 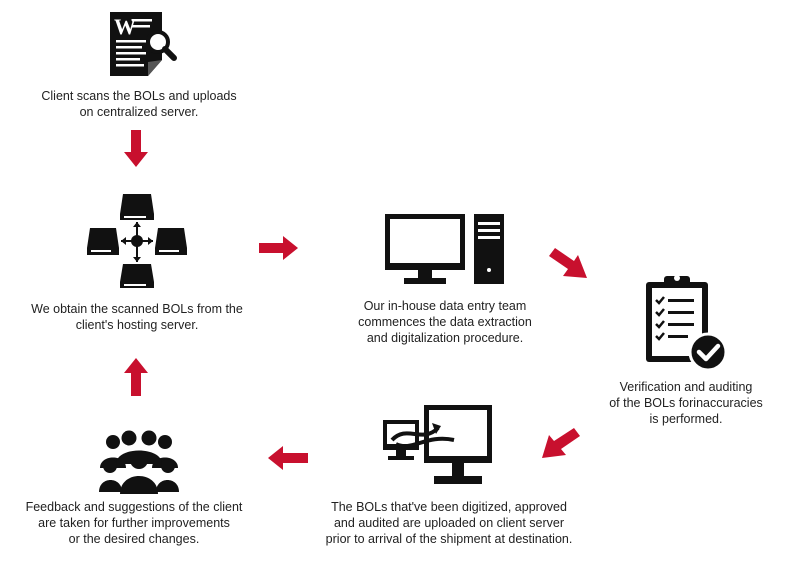 I want to click on arrow-step1-to-step2, so click(x=136, y=148).